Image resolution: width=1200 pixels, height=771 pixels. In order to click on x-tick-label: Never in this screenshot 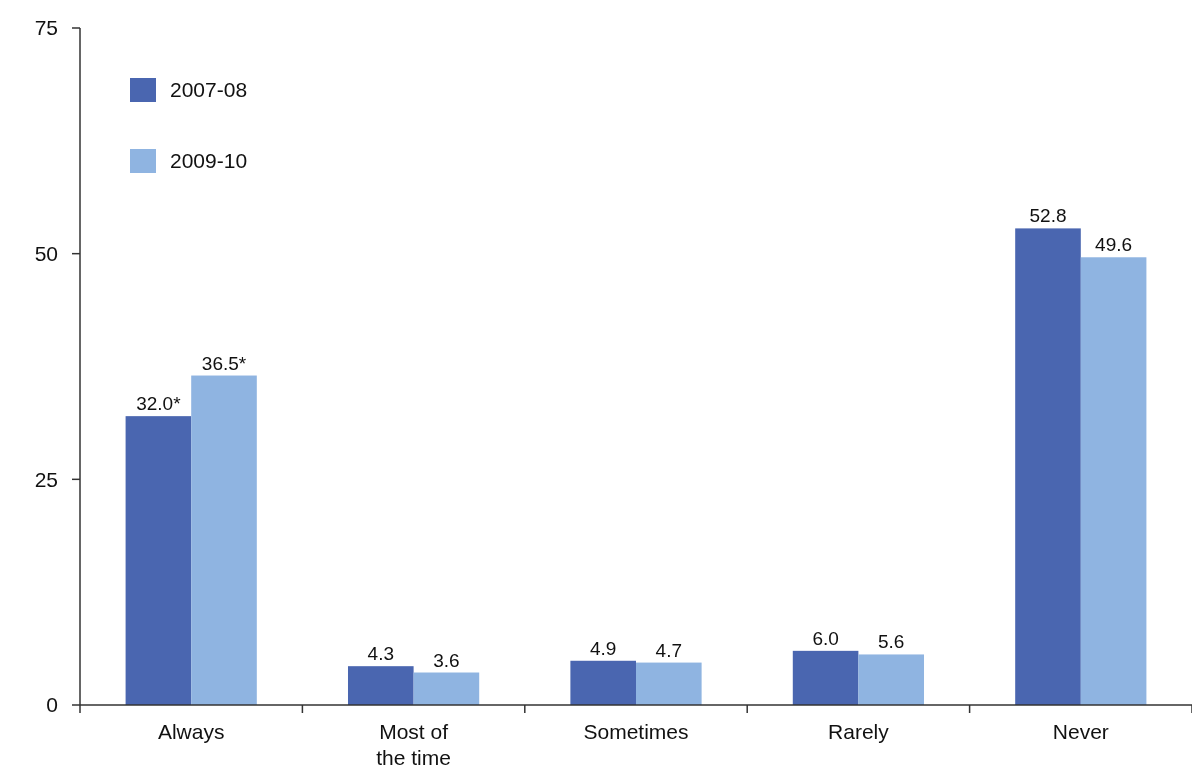, I will do `click(1080, 731)`.